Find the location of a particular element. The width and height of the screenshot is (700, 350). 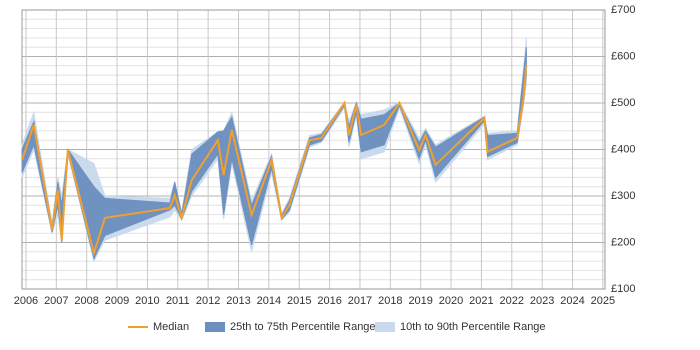

legend-label: Median is located at coordinates (171, 327).